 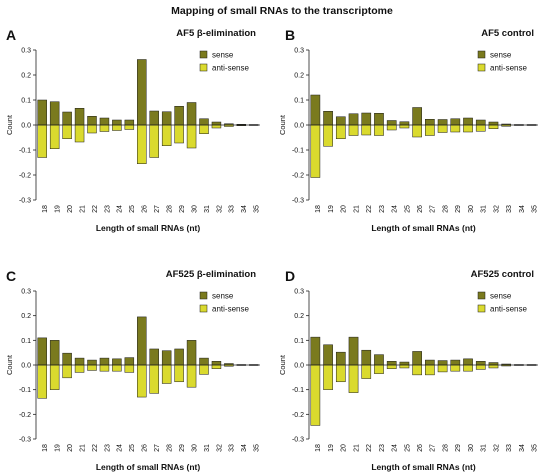 What do you see at coordinates (244, 448) in the screenshot?
I see `x-tick-label: 34` at bounding box center [244, 448].